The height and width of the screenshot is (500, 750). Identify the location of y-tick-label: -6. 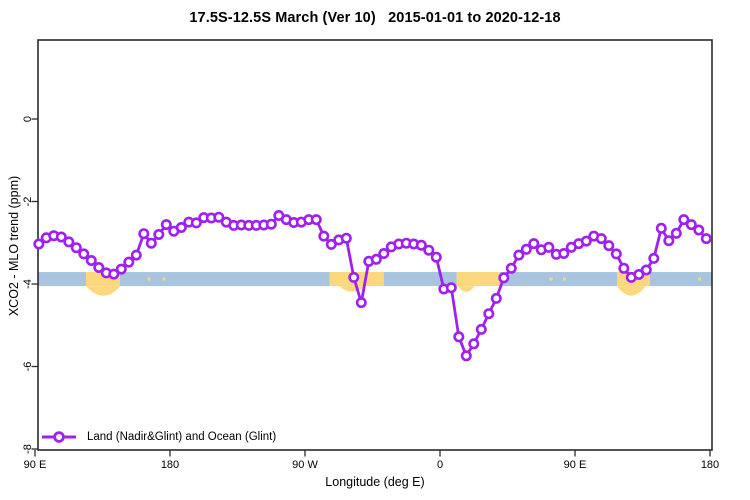
(28, 367).